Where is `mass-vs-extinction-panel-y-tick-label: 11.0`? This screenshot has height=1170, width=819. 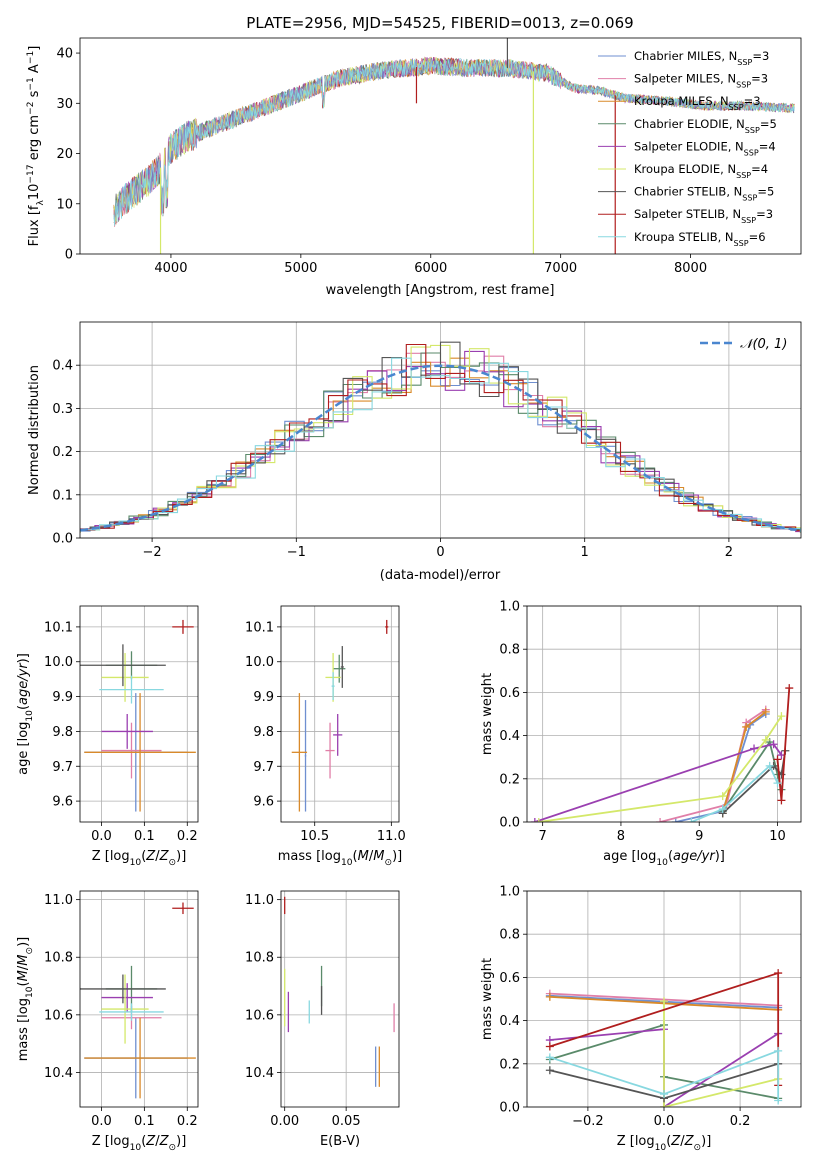
mass-vs-extinction-panel-y-tick-label: 11.0 is located at coordinates (259, 900).